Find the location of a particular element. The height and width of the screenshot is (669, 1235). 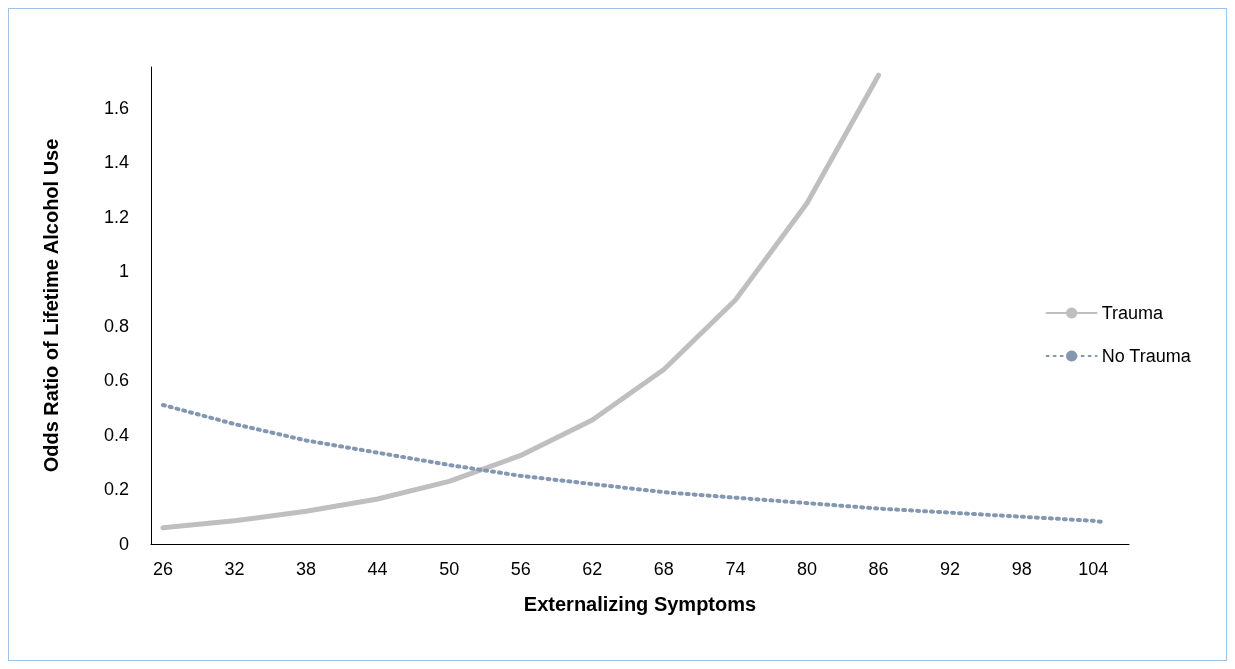

x-tick-label: 50 is located at coordinates (449, 569).